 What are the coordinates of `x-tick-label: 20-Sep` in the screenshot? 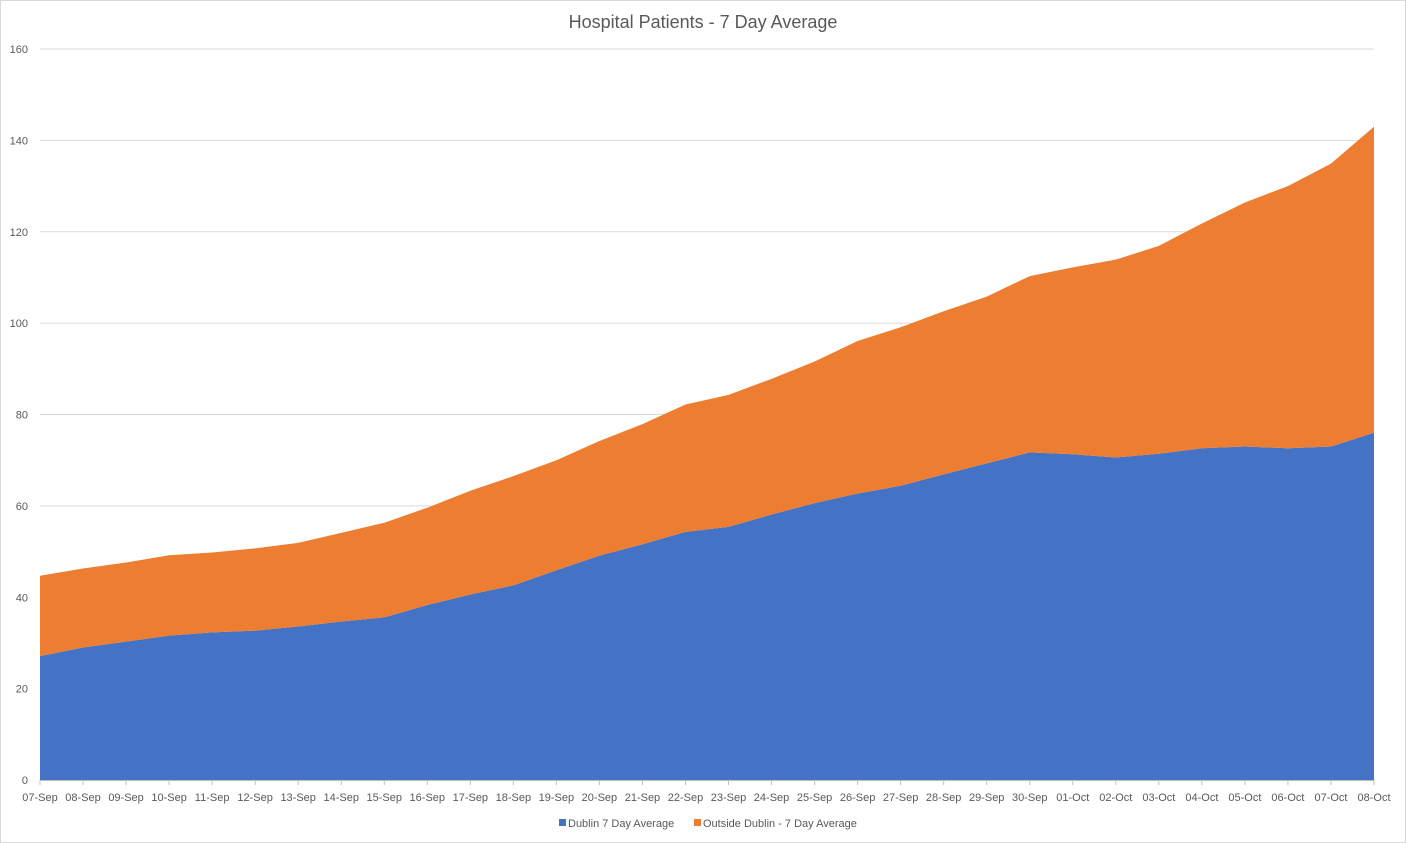 It's located at (599, 798).